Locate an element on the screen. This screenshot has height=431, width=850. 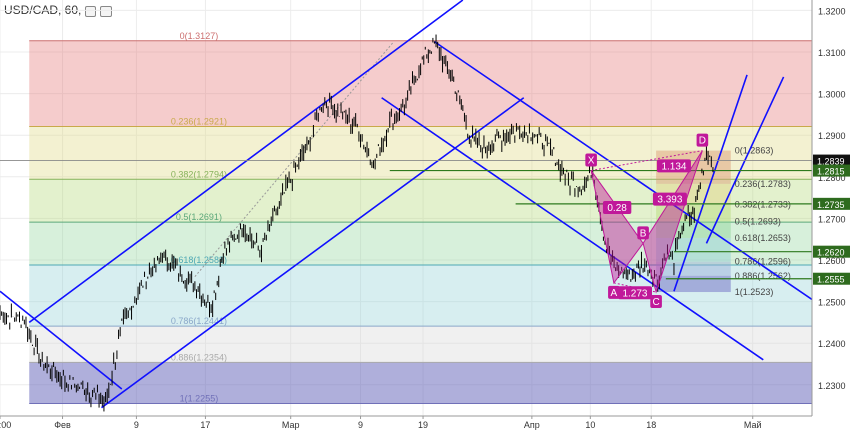
time-axis-bg is located at coordinates (425, 423).